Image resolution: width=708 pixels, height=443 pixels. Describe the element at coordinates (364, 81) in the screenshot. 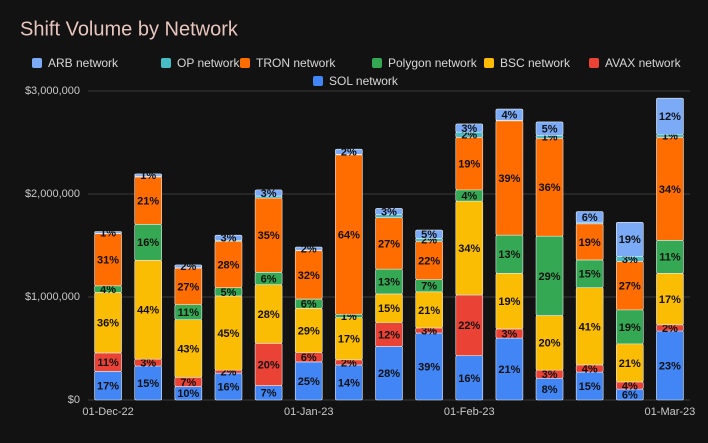

I see `legend-label: SOL network` at that location.